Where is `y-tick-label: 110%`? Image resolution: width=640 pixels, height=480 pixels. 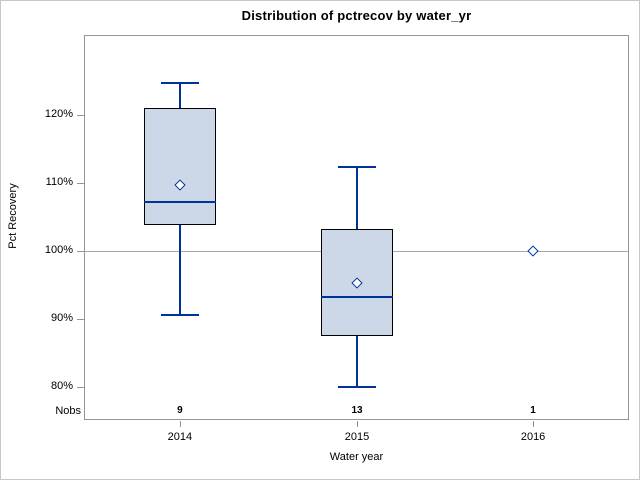 y-tick-label: 110% is located at coordinates (59, 182).